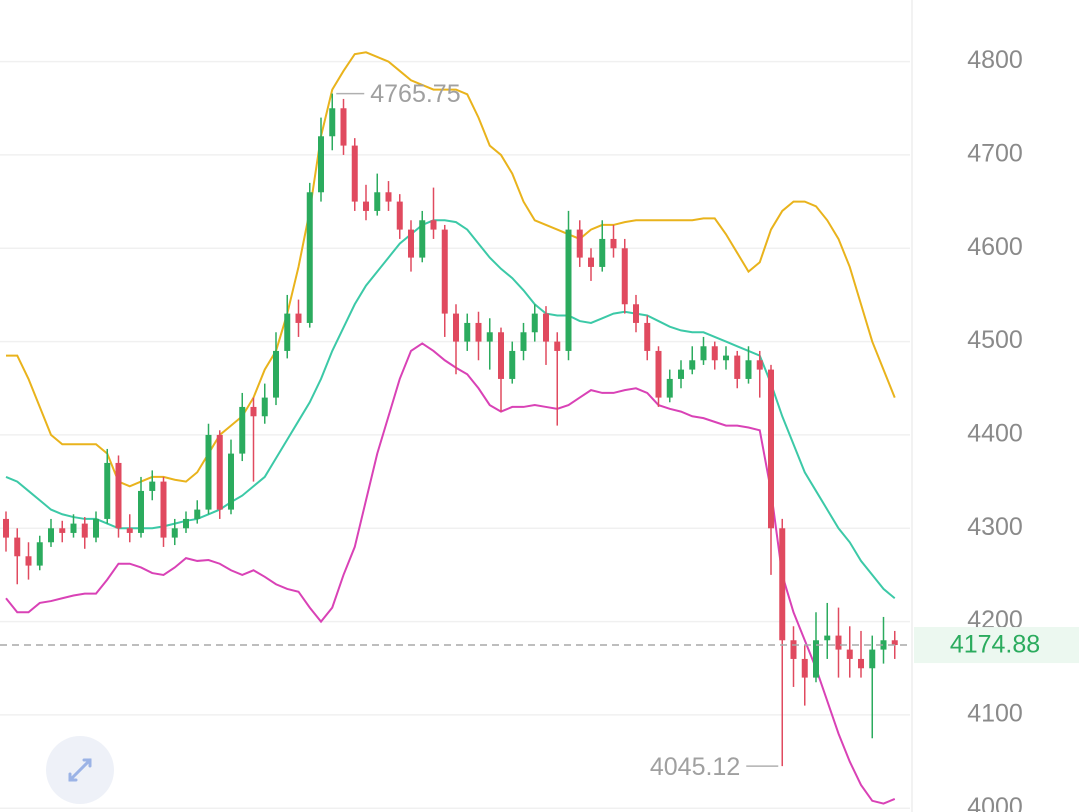  What do you see at coordinates (995, 60) in the screenshot?
I see `y-tick-label: 4800` at bounding box center [995, 60].